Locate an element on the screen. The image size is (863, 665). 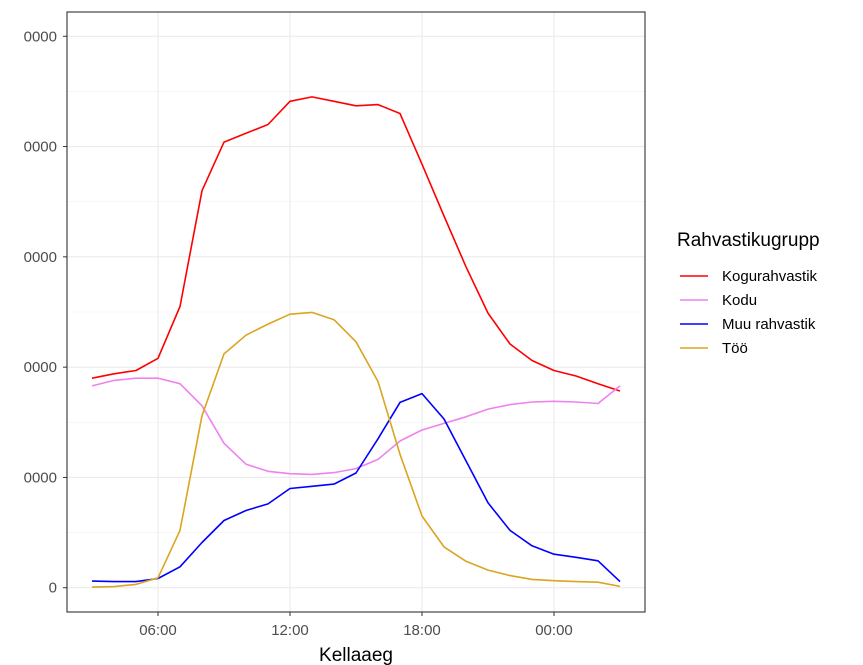
legend-title: Rahvastikugrupp is located at coordinates (748, 240).